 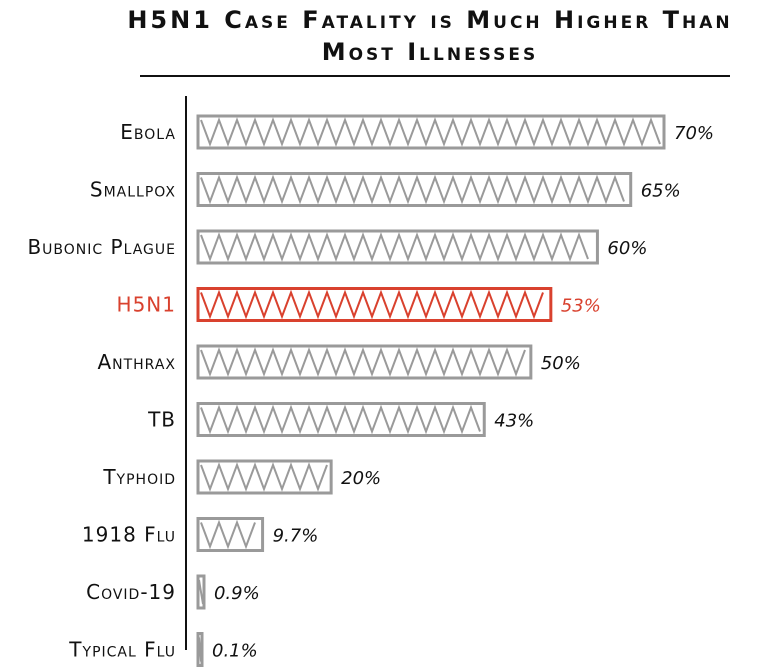 What do you see at coordinates (139, 477) in the screenshot?
I see `category-label-typhoid: Typhoid` at bounding box center [139, 477].